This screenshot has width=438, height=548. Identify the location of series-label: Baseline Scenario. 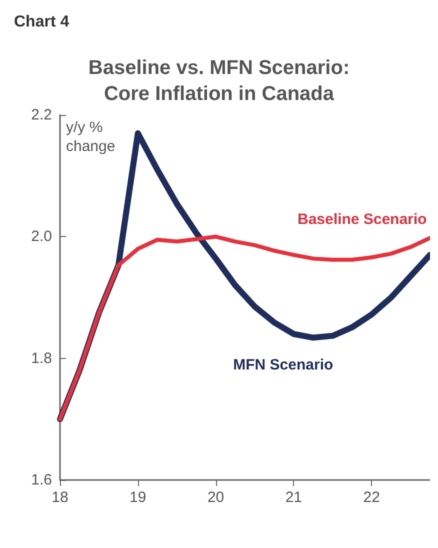
(362, 219).